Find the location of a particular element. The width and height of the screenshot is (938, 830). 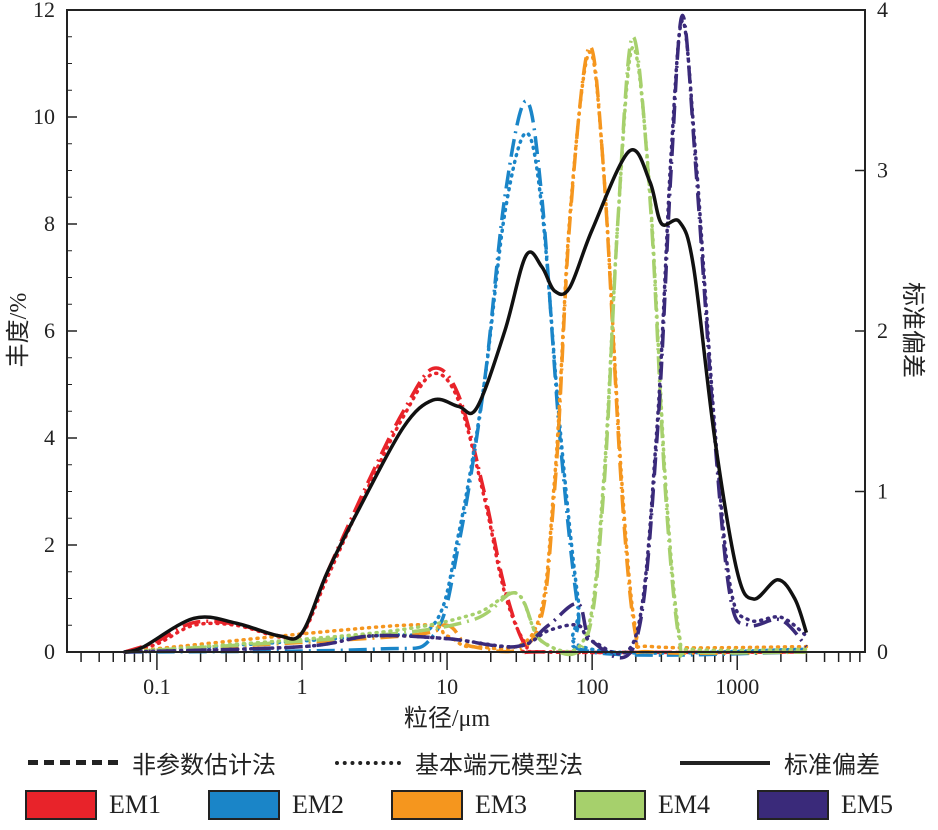

y-tick-label: 0 is located at coordinates (49, 651).